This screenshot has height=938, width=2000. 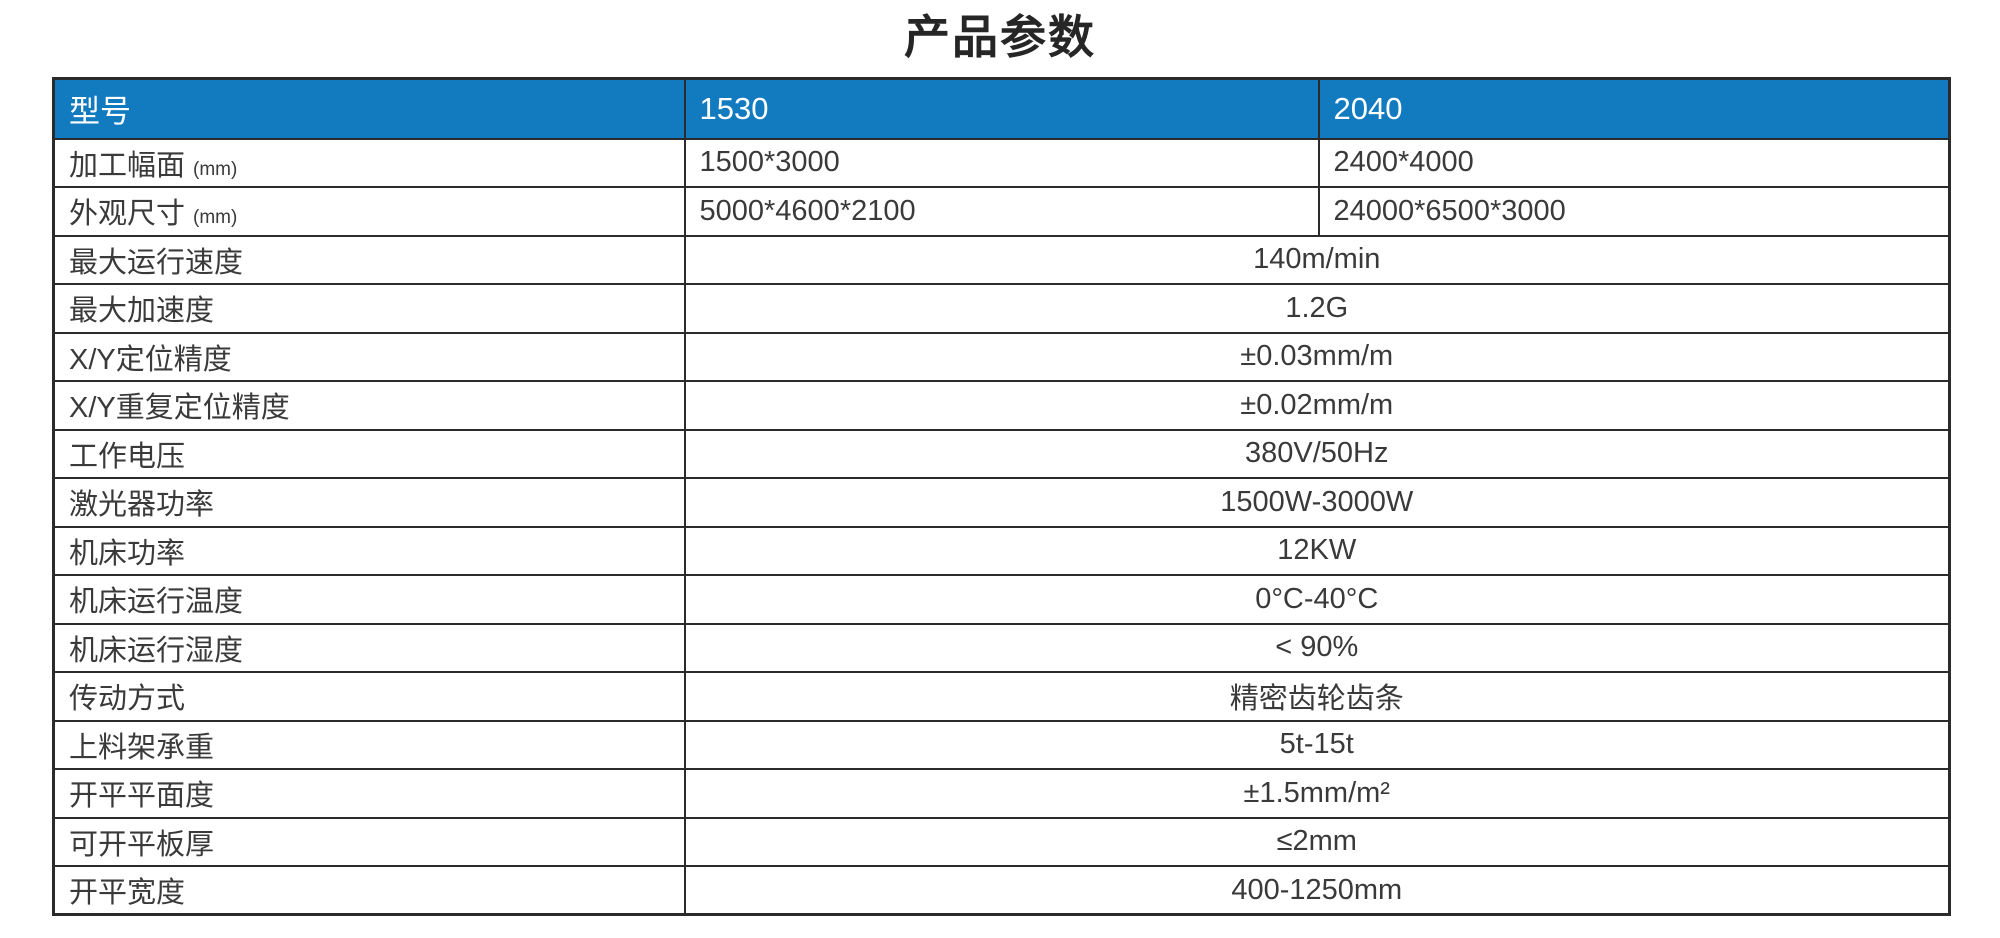 I want to click on table-row: 加工幅面 (mm) 1500*3000 2400*4000, so click(x=1001, y=162).